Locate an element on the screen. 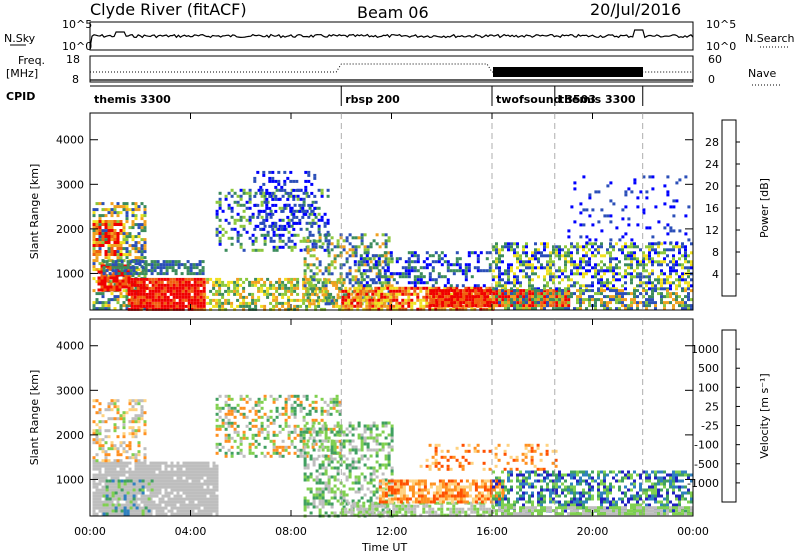 The image size is (800, 558). nsky-label: N.Sky is located at coordinates (20, 38).